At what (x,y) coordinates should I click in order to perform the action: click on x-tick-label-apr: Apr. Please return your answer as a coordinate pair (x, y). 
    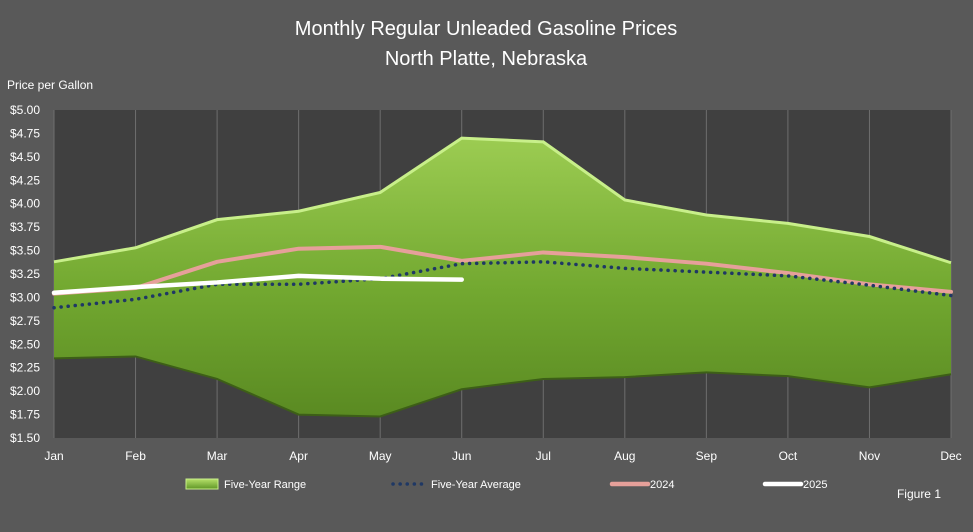
    Looking at the image, I should click on (298, 456).